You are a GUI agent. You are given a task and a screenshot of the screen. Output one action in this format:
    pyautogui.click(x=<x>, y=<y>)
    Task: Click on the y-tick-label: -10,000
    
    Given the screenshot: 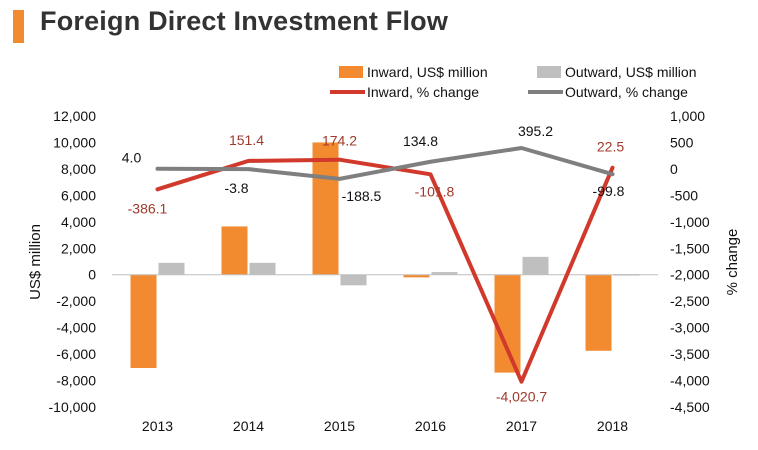 What is the action you would take?
    pyautogui.click(x=73, y=407)
    